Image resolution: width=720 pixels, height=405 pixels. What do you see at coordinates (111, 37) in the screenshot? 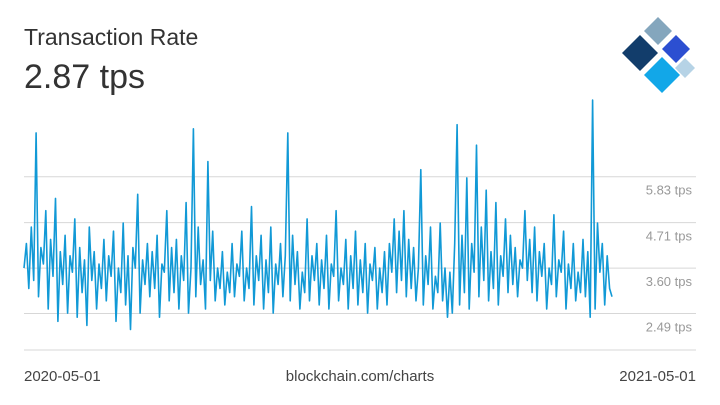
I see `chart-title: Transaction Rate` at bounding box center [111, 37].